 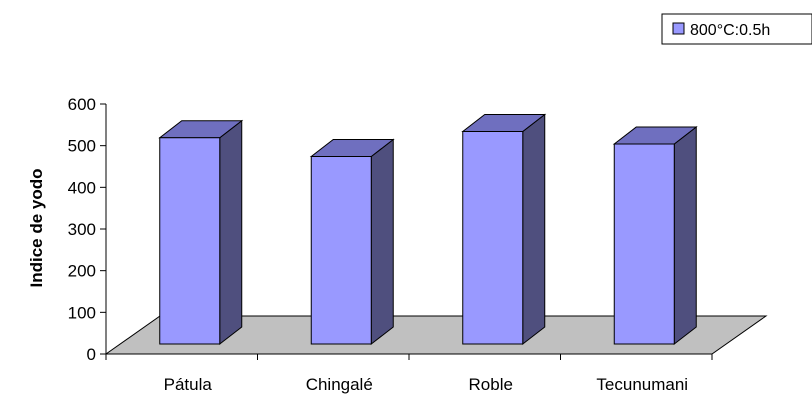 I want to click on y-tick-label: 500, so click(x=82, y=146).